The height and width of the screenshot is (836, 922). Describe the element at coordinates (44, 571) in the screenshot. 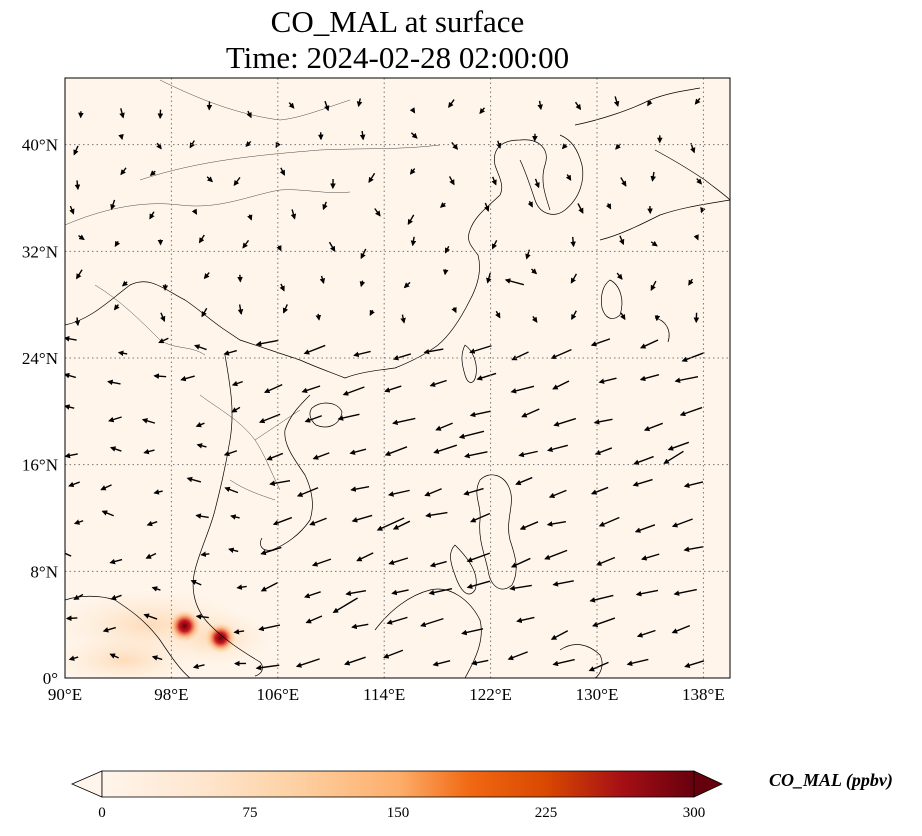

I see `lat-tick-label: 8°N` at that location.